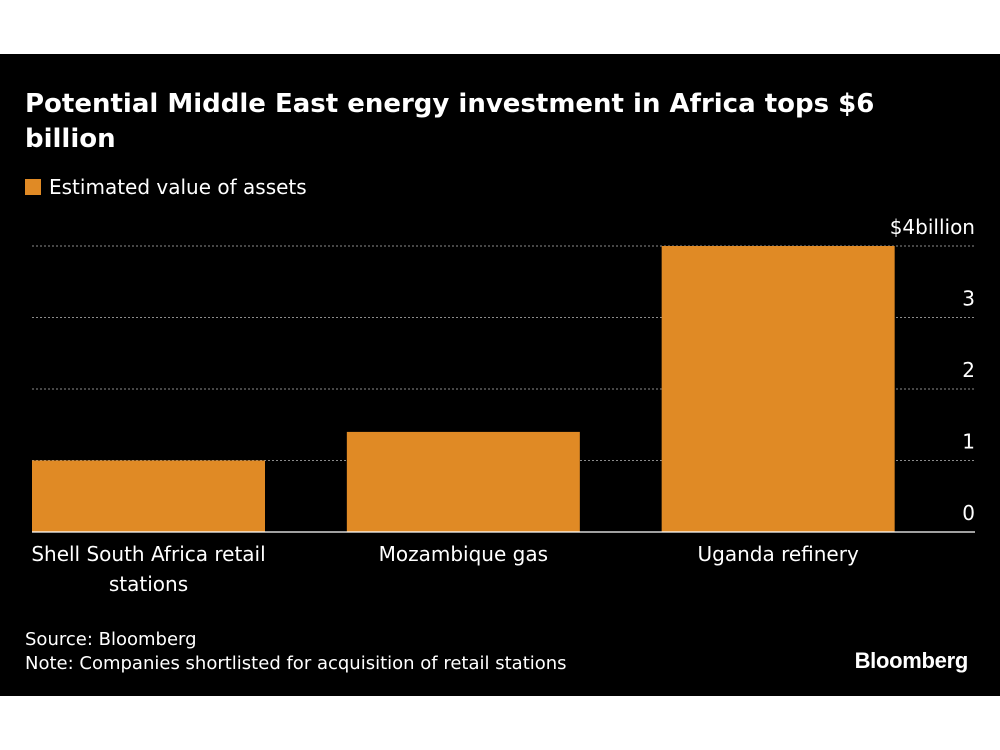 This screenshot has height=750, width=1000. What do you see at coordinates (33, 187) in the screenshot?
I see `legend-swatch` at bounding box center [33, 187].